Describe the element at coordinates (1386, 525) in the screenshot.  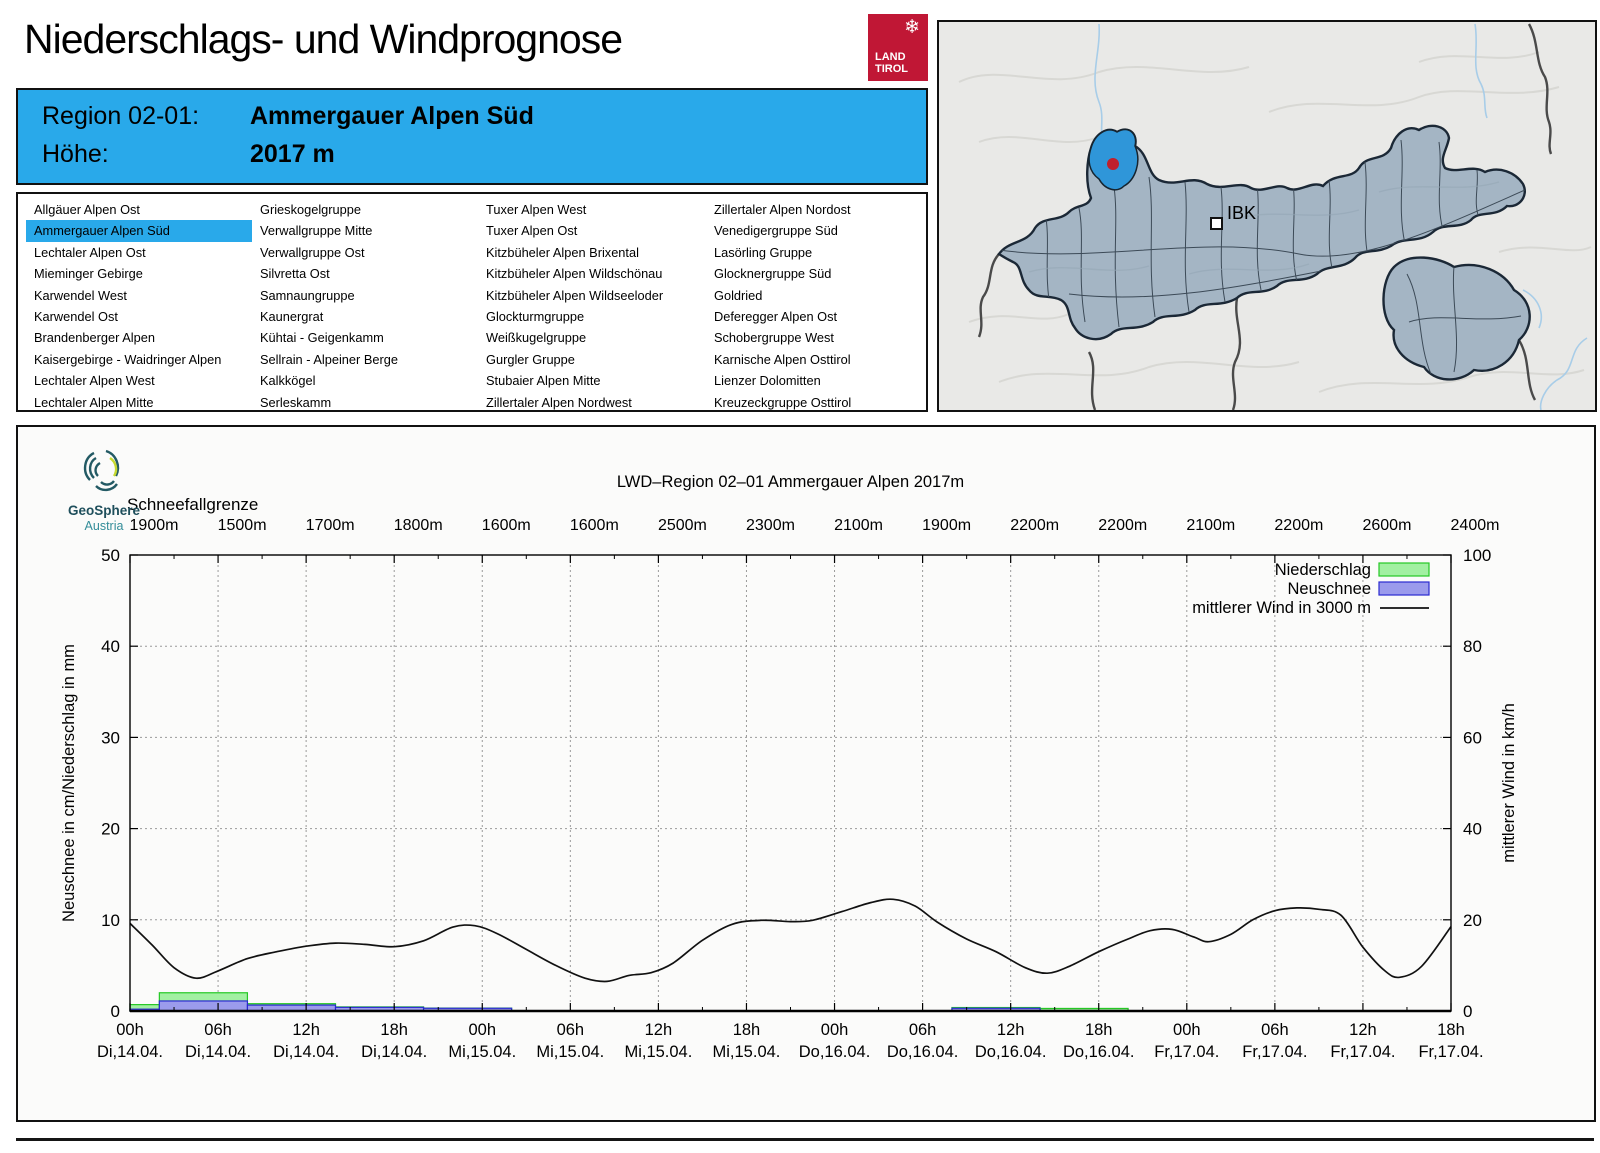
I see `snowline-label: 2600m` at that location.